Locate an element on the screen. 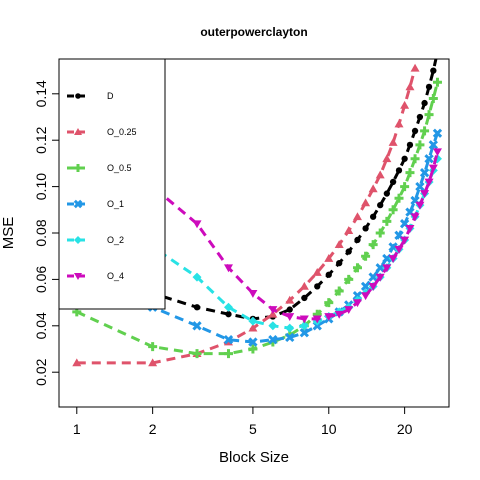 The width and height of the screenshot is (480, 480). y-axis-label: MSE is located at coordinates (8, 233).